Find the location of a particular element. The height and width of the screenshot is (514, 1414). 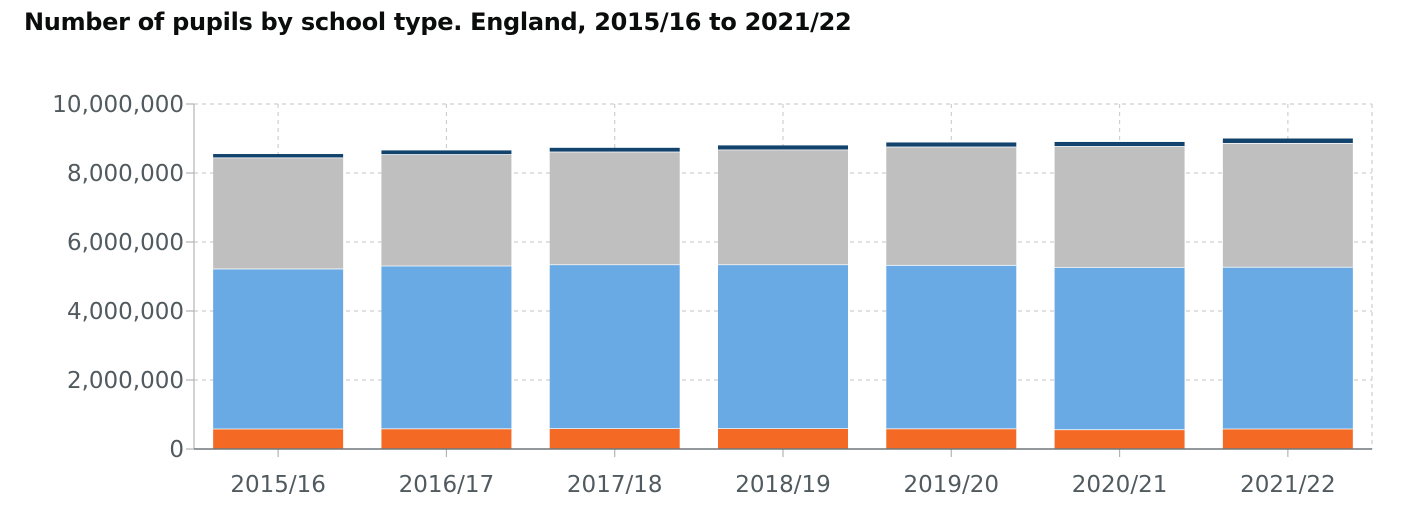

x-tick-label: 2015/16 is located at coordinates (278, 485).